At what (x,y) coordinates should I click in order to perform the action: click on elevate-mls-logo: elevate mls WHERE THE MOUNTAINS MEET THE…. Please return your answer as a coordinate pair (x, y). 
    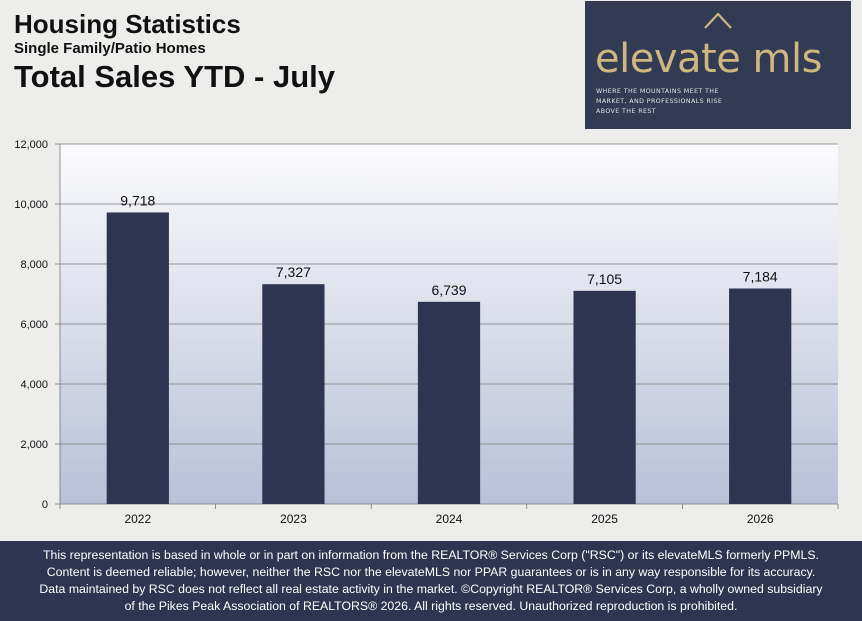
    Looking at the image, I should click on (718, 65).